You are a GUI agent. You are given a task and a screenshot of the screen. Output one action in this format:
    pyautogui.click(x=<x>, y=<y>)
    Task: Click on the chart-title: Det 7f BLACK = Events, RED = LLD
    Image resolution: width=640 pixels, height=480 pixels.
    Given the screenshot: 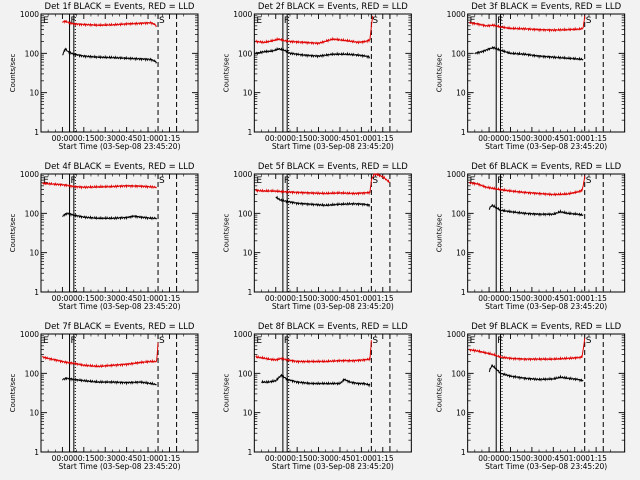 What is the action you would take?
    pyautogui.click(x=120, y=327)
    